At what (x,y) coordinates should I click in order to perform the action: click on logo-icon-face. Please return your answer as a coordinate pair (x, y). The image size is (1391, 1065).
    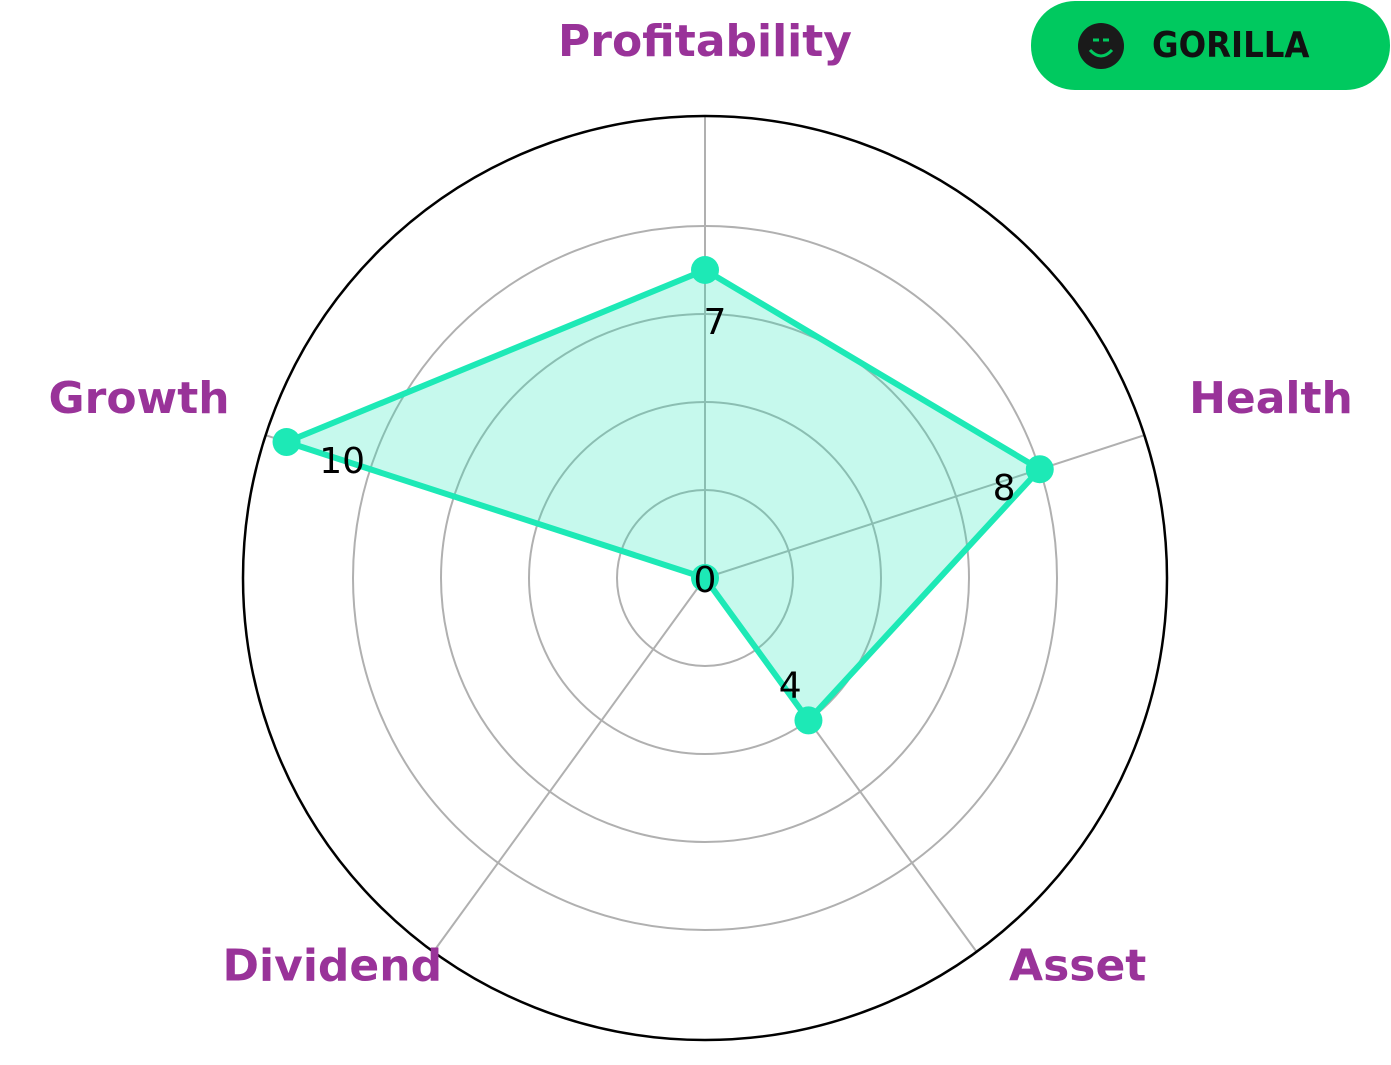
    Looking at the image, I should click on (1101, 48).